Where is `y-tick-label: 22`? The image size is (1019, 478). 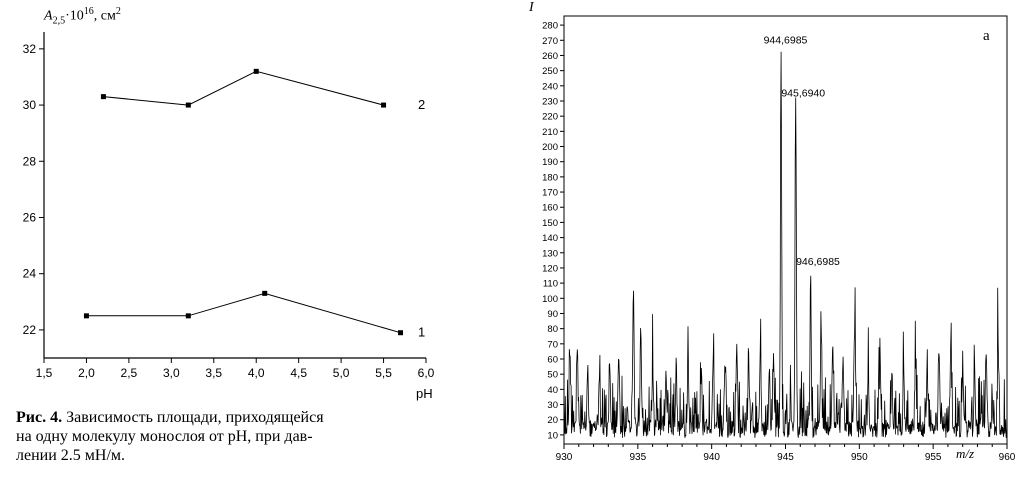
y-tick-label: 22 is located at coordinates (30, 330).